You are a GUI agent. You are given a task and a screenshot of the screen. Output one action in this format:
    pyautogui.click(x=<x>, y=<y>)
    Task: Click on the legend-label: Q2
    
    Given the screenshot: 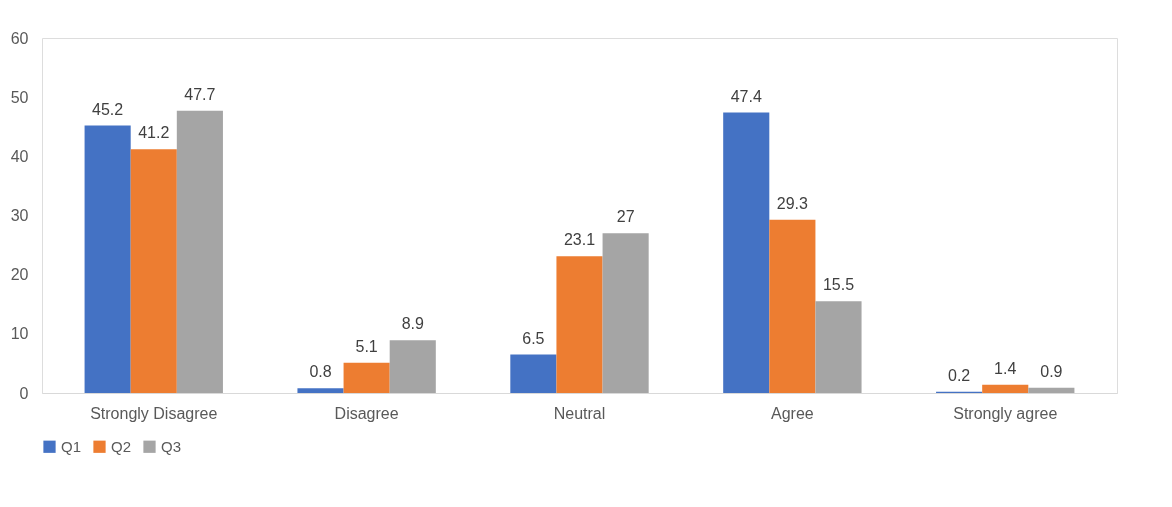 What is the action you would take?
    pyautogui.click(x=121, y=446)
    